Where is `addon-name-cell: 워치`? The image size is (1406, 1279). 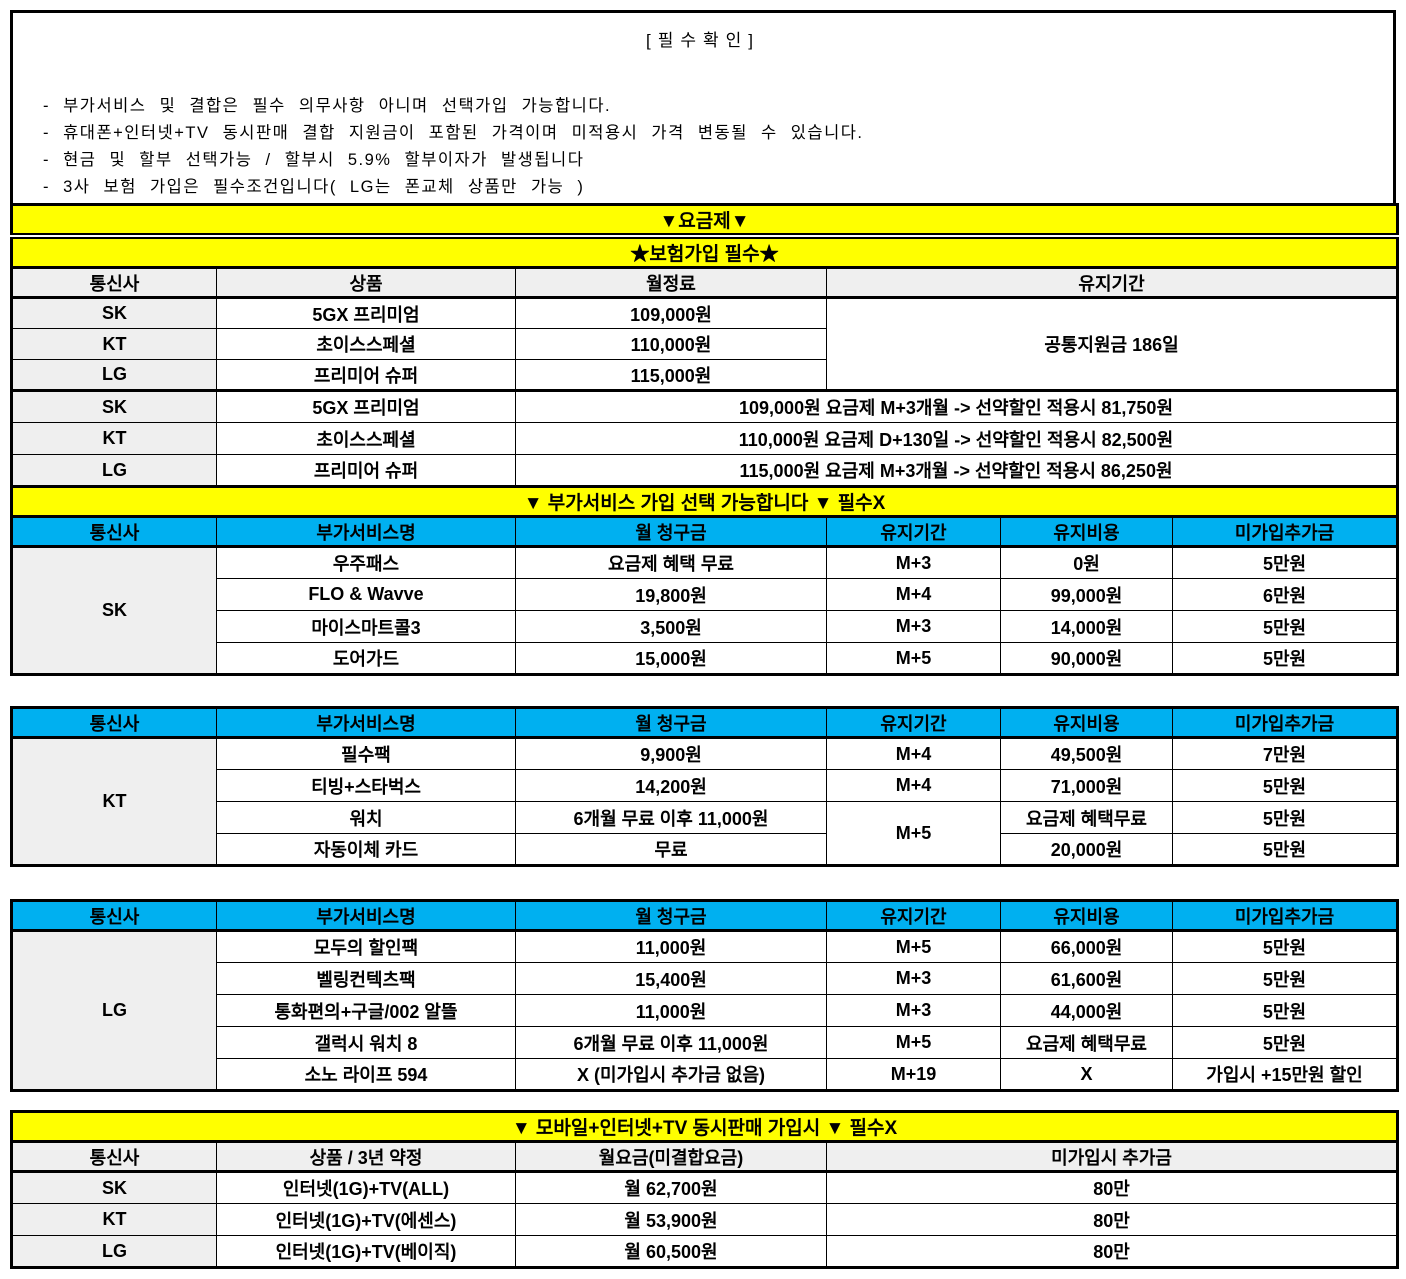 addon-name-cell: 워치 is located at coordinates (366, 817).